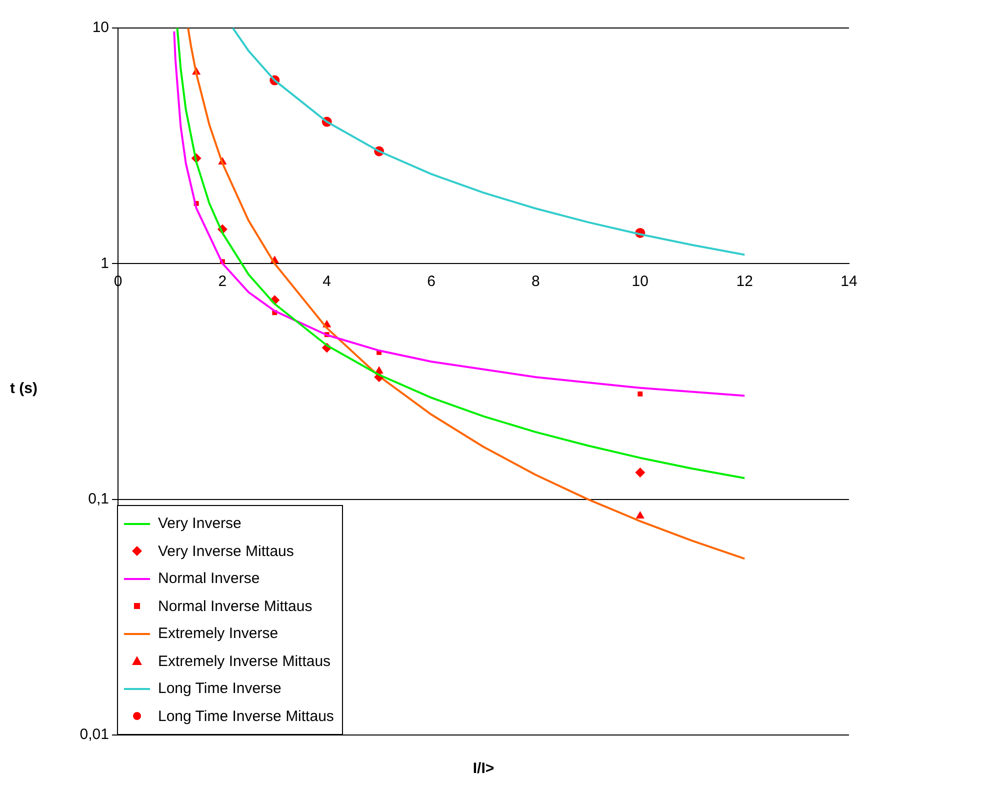  What do you see at coordinates (244, 661) in the screenshot?
I see `legend-label: Extremely Inverse Mittaus` at bounding box center [244, 661].